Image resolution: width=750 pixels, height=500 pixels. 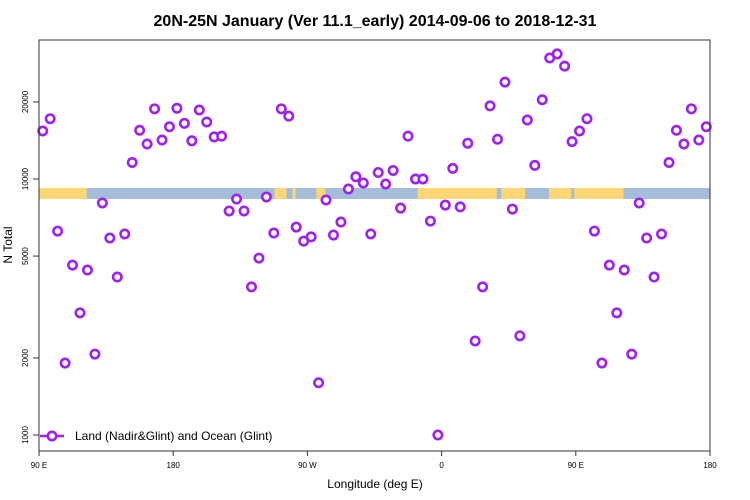 What do you see at coordinates (25, 435) in the screenshot?
I see `y-tick-label: 1000` at bounding box center [25, 435].